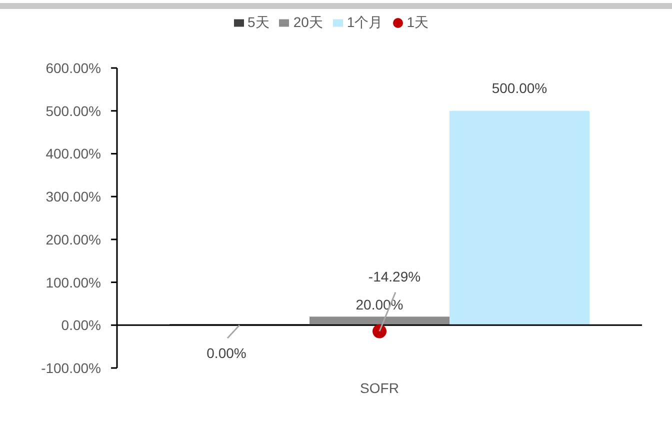  Describe the element at coordinates (394, 276) in the screenshot. I see `data-label: -14.29%` at that location.